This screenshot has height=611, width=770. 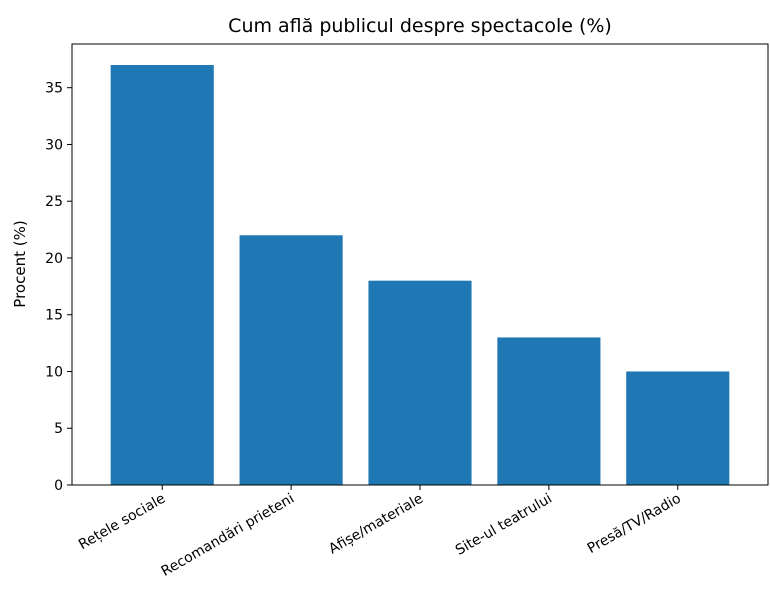 What do you see at coordinates (20, 263) in the screenshot?
I see `y-axis-label: Procent (%)` at bounding box center [20, 263].